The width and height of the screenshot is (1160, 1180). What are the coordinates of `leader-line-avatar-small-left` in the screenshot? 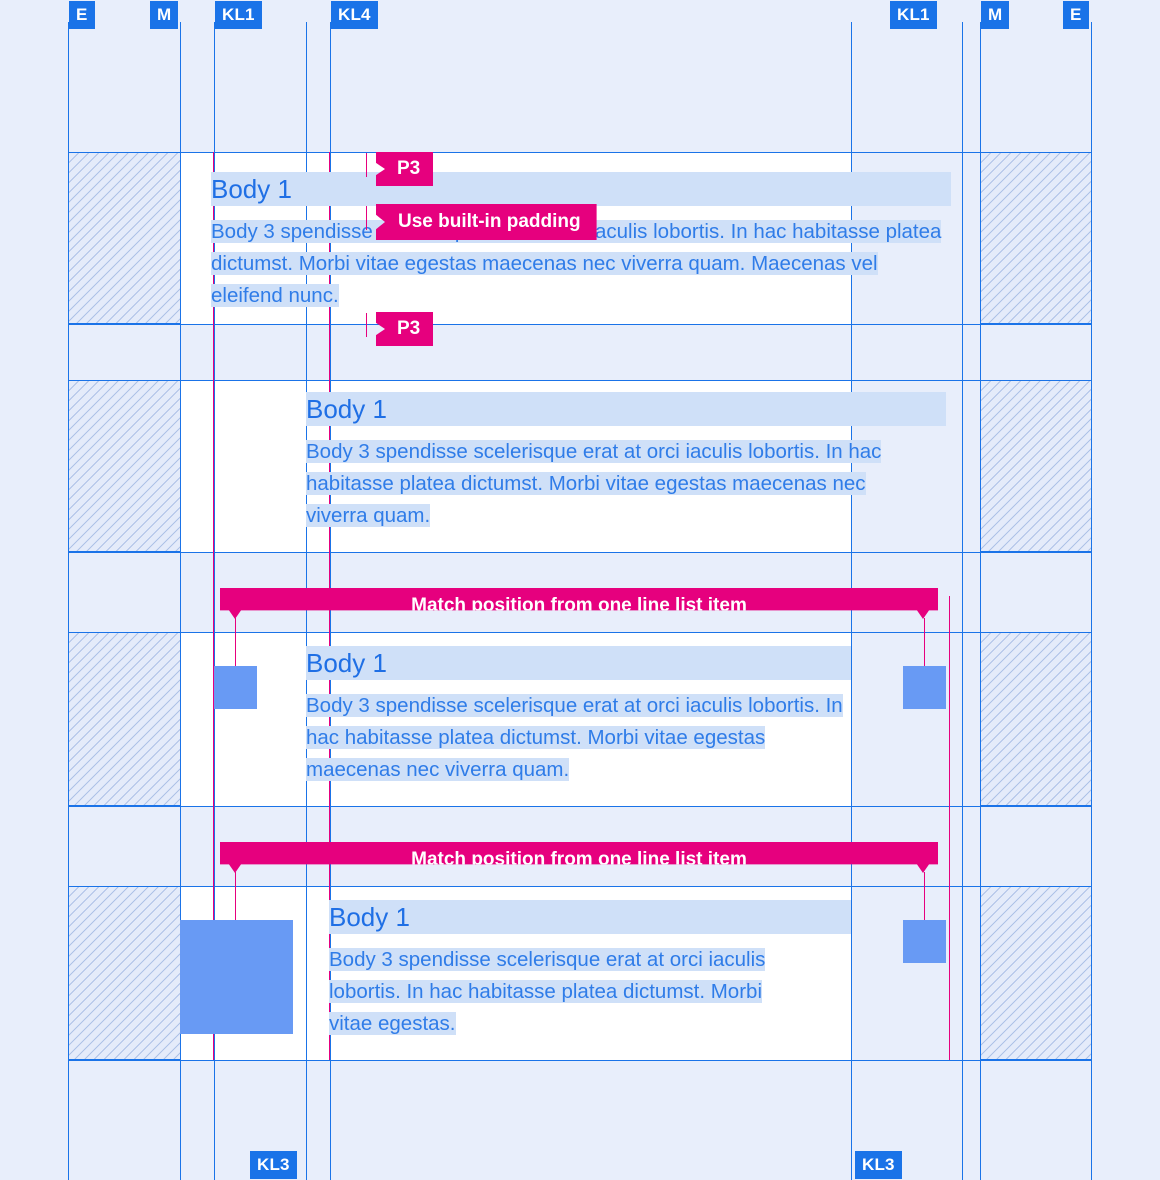 It's located at (235, 642).